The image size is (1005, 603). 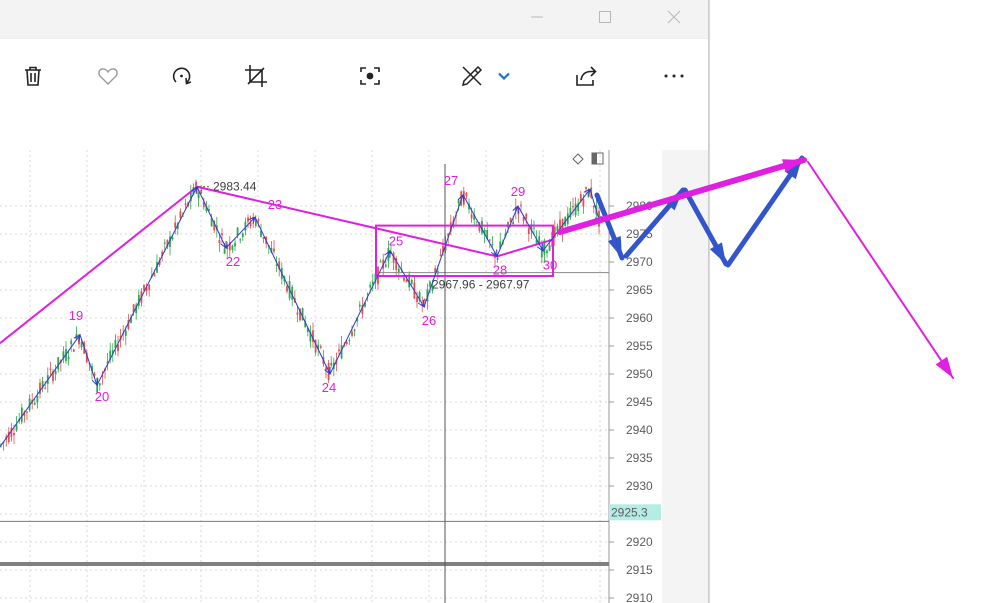 I want to click on more-icon, so click(x=674, y=76).